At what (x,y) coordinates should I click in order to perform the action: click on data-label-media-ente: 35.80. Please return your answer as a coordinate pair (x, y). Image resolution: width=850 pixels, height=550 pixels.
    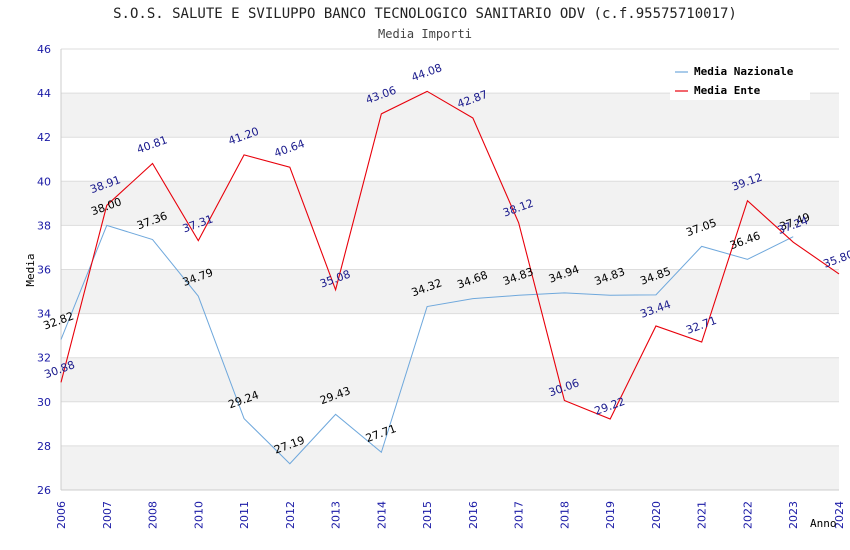
    Looking at the image, I should click on (836, 259).